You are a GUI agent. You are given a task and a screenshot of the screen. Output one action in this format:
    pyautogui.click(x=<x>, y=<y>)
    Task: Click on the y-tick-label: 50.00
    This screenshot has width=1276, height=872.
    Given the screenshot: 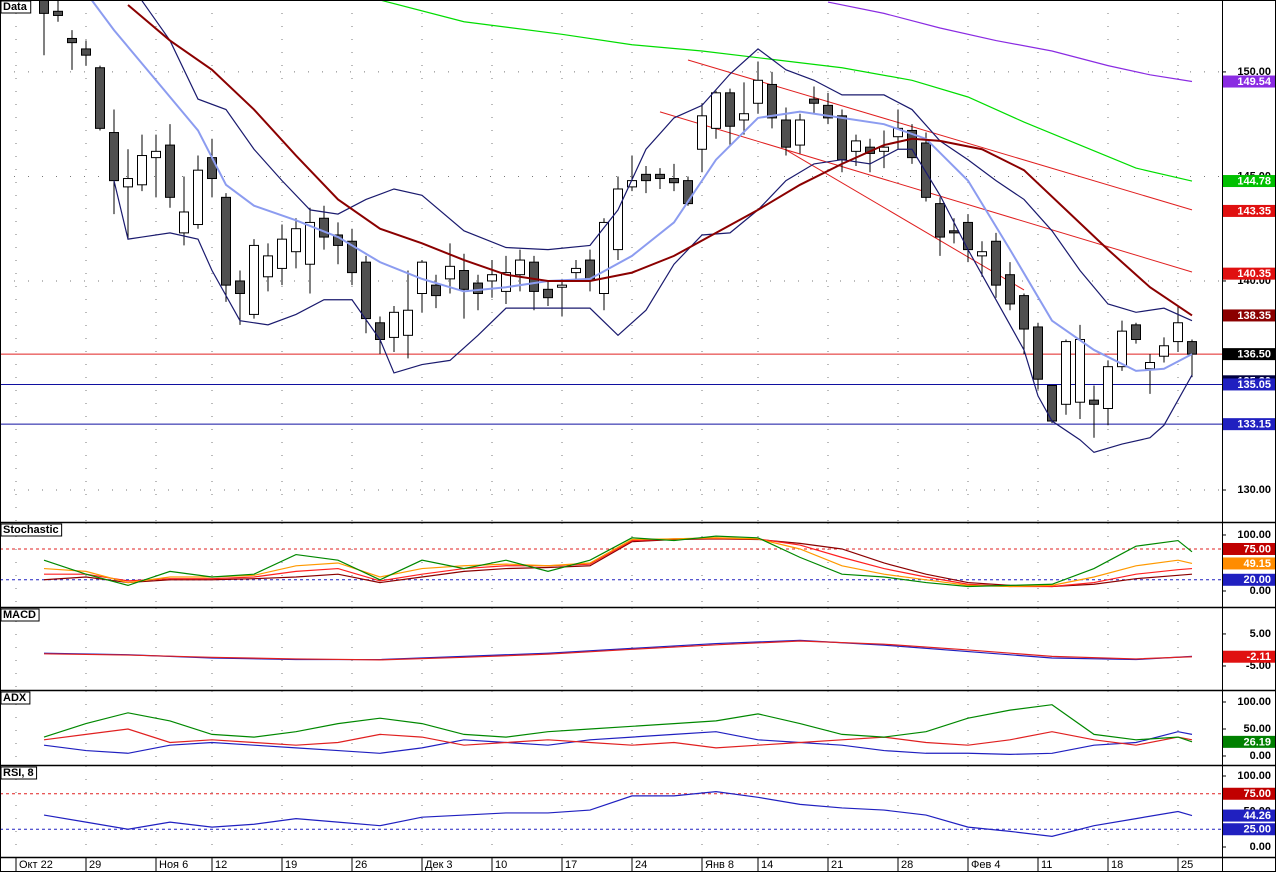 What is the action you would take?
    pyautogui.click(x=1257, y=729)
    